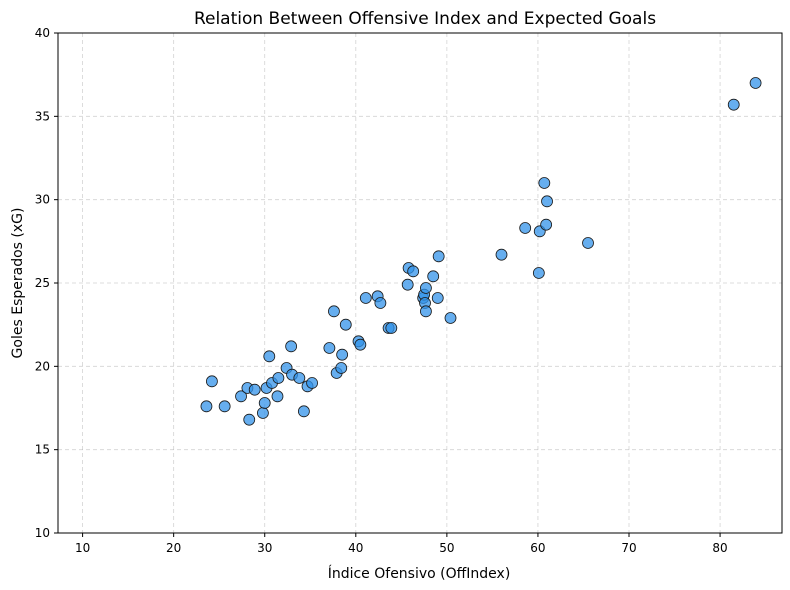 The width and height of the screenshot is (790, 590). Describe the element at coordinates (537, 548) in the screenshot. I see `x-tick-label: 60` at that location.